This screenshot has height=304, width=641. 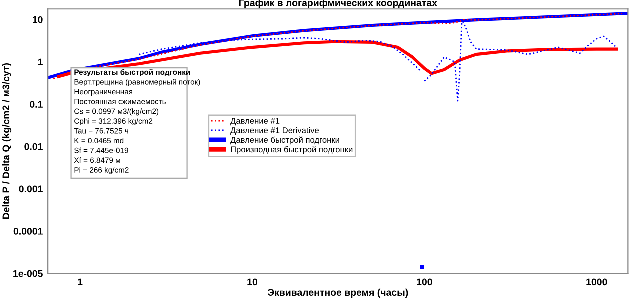 What do you see at coordinates (338, 293) in the screenshot?
I see `x-axis-title: Эквивалентное время (часы)` at bounding box center [338, 293].